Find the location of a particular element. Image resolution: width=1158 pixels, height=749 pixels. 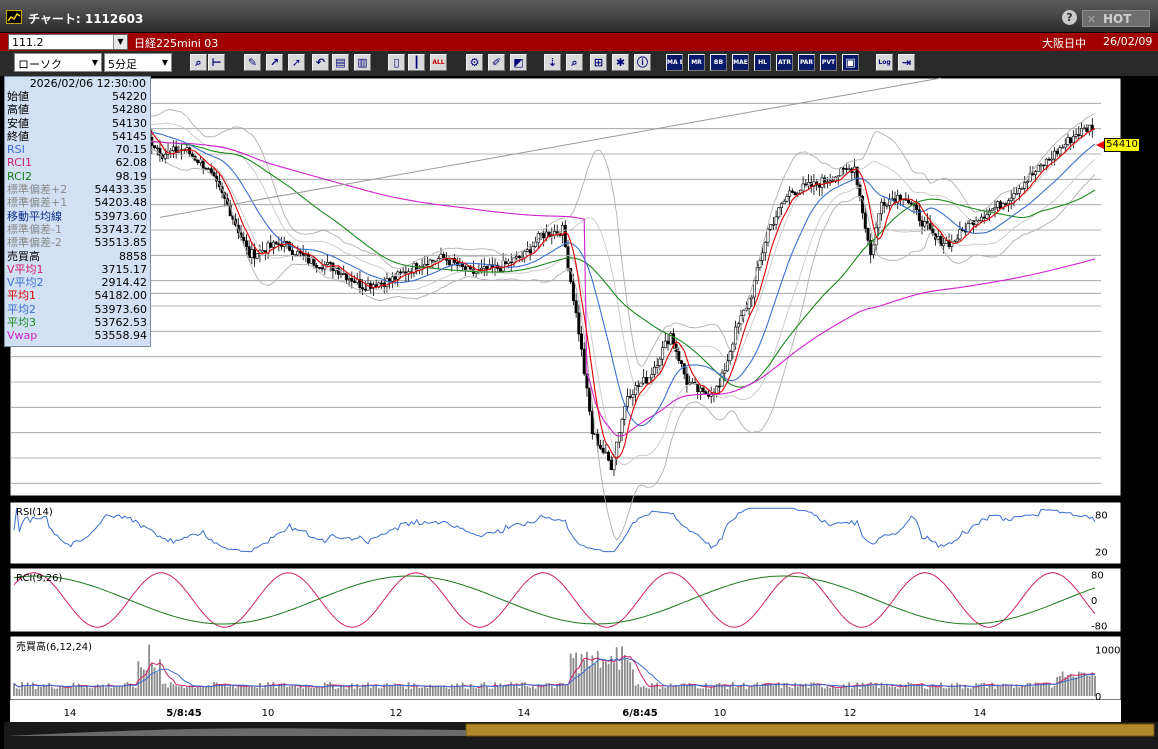

symbol-select: 111.2 ▼ is located at coordinates (68, 42).